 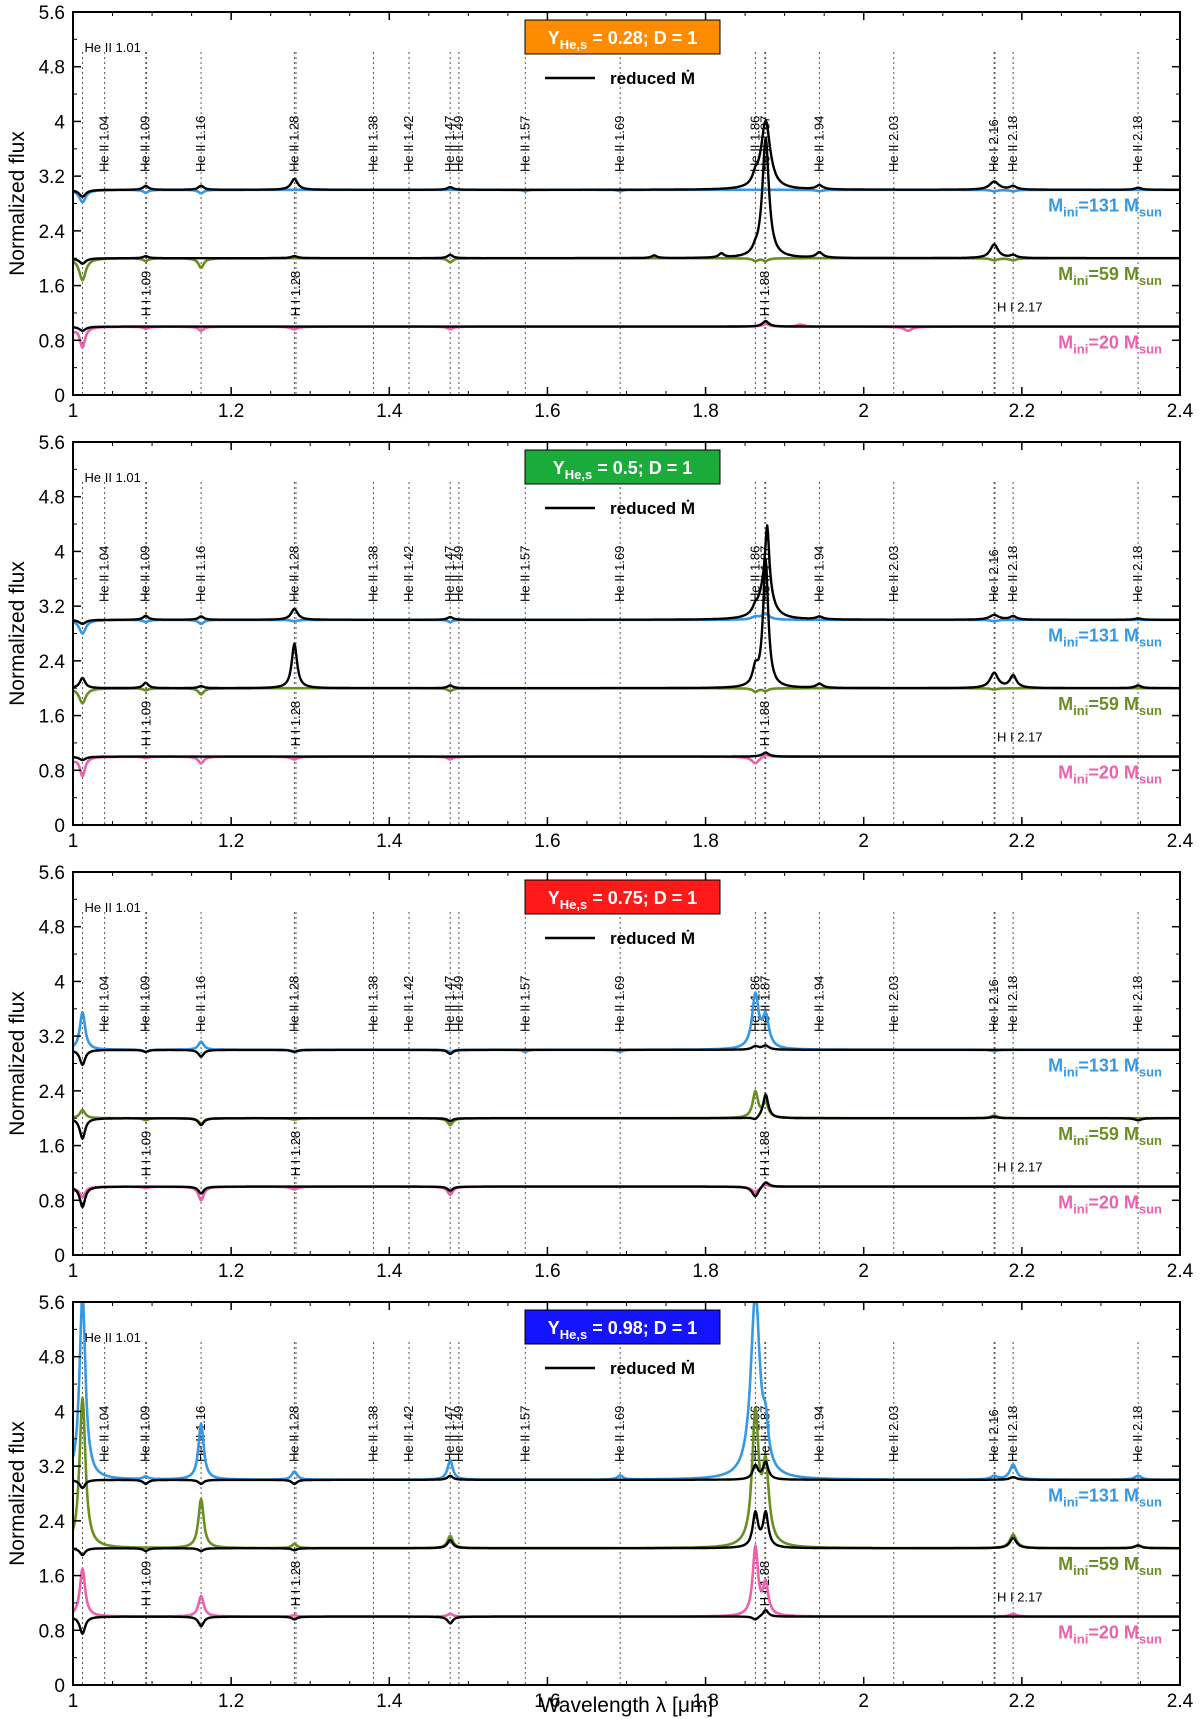 What do you see at coordinates (52, 771) in the screenshot?
I see `y-tick-label: 0.8` at bounding box center [52, 771].